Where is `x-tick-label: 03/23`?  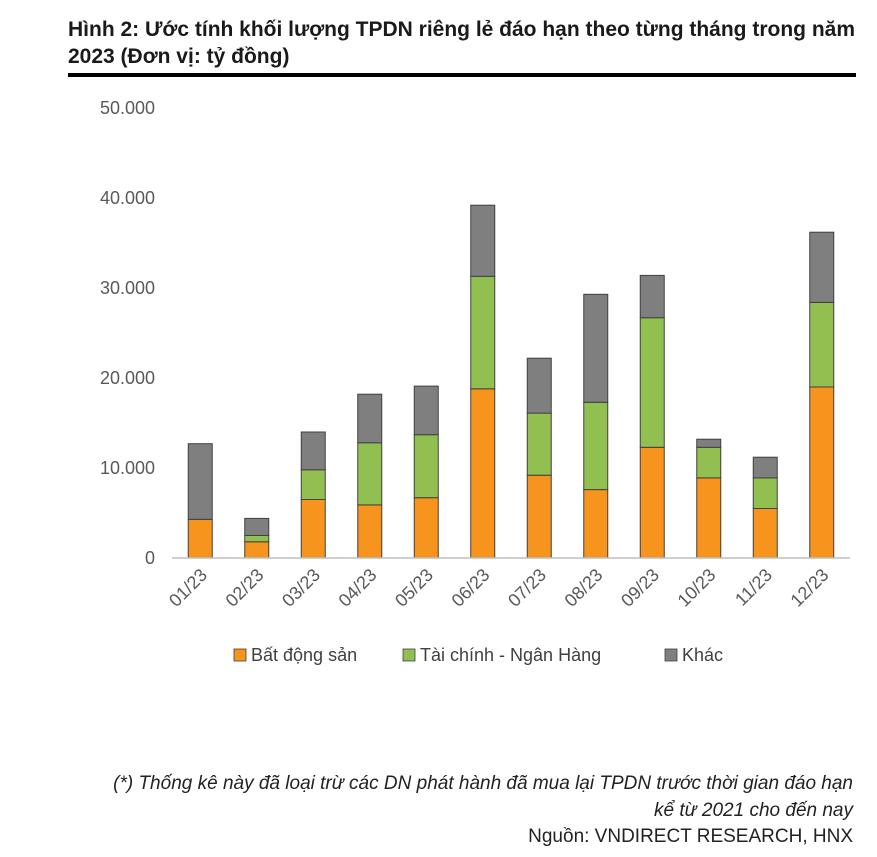
x-tick-label: 03/23 is located at coordinates (301, 588).